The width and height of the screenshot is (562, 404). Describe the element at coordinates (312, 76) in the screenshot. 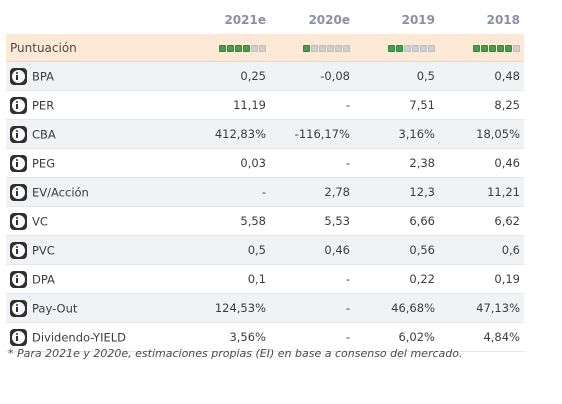

I see `value-cell: -0,08` at that location.